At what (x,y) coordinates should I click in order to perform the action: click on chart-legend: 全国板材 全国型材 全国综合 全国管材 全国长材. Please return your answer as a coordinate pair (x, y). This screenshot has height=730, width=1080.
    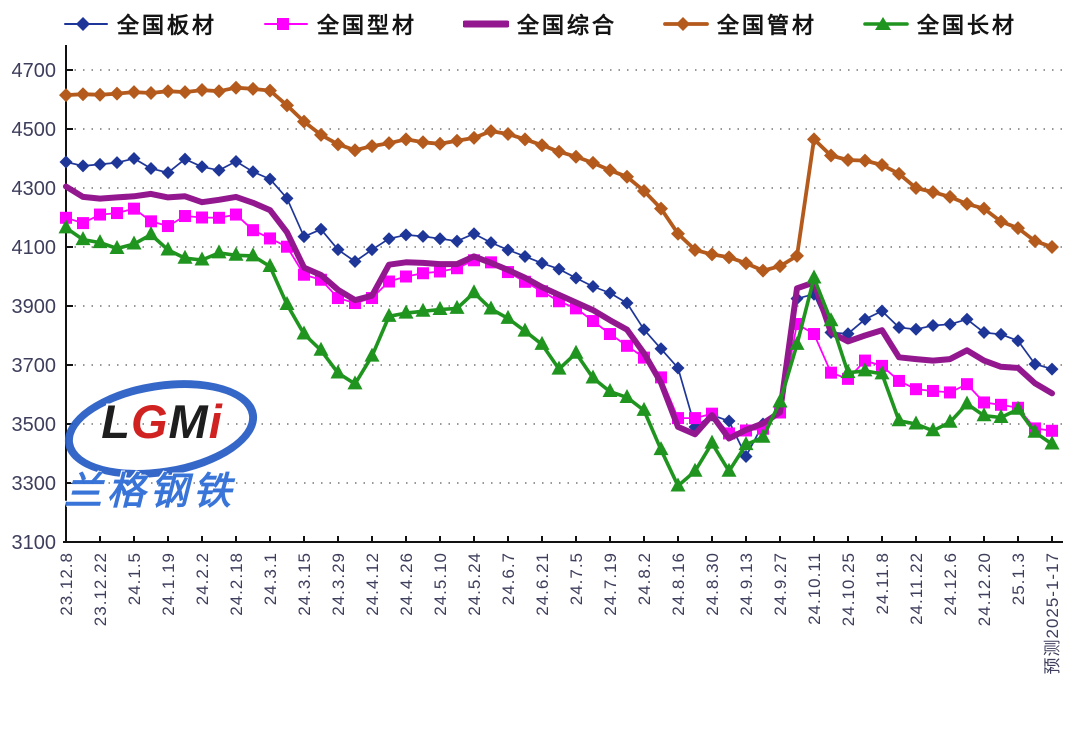
    Looking at the image, I should click on (540, 24).